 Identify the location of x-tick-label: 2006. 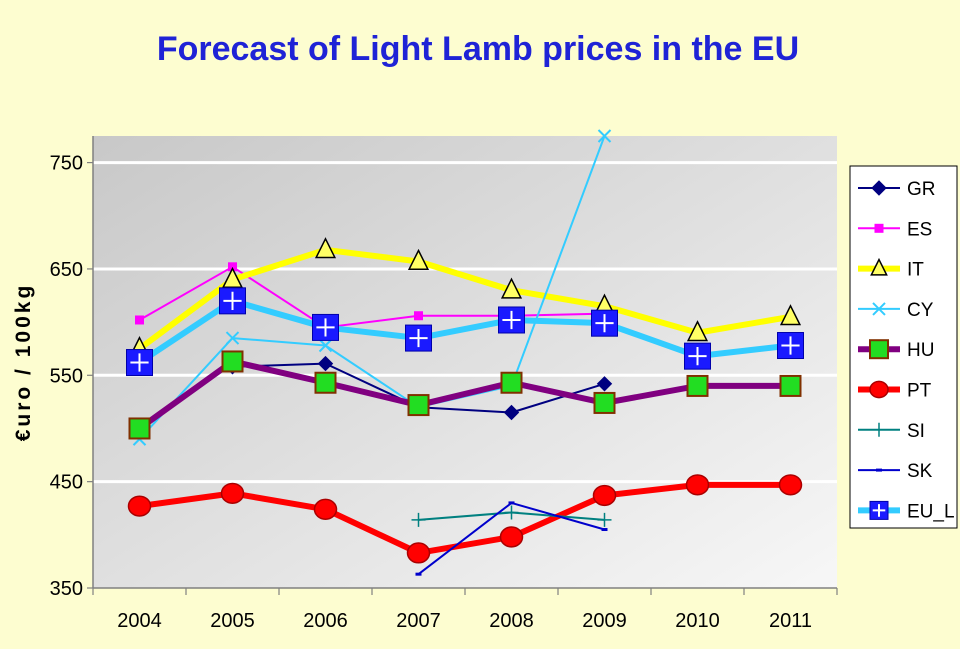
(325, 621).